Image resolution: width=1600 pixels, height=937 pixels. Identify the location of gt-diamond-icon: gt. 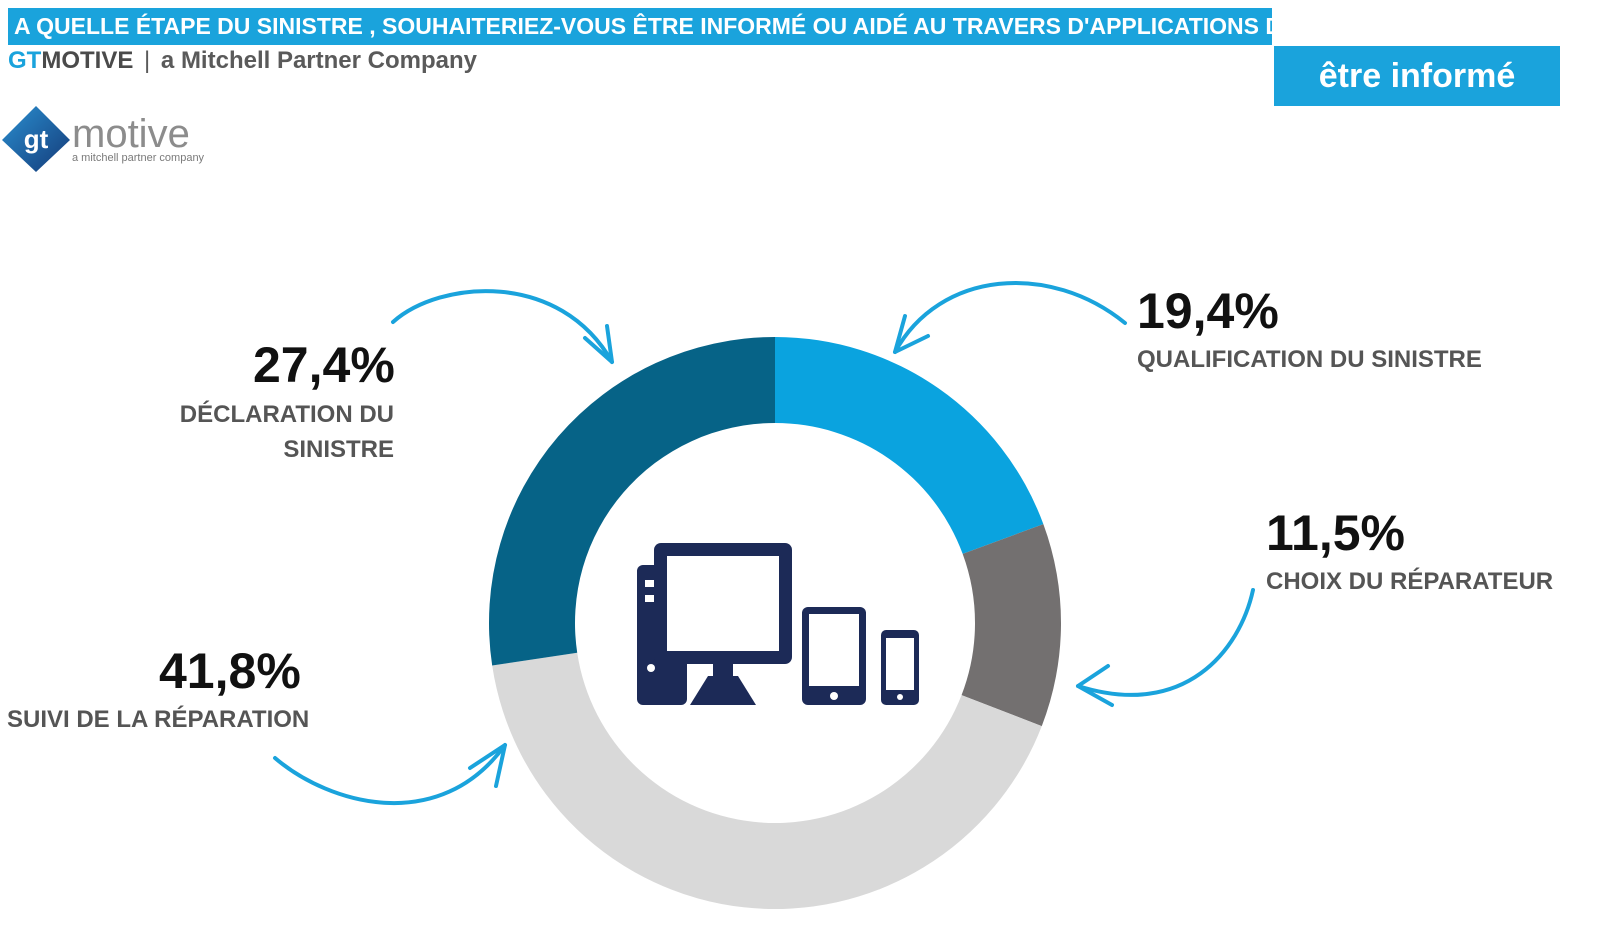
(36, 139).